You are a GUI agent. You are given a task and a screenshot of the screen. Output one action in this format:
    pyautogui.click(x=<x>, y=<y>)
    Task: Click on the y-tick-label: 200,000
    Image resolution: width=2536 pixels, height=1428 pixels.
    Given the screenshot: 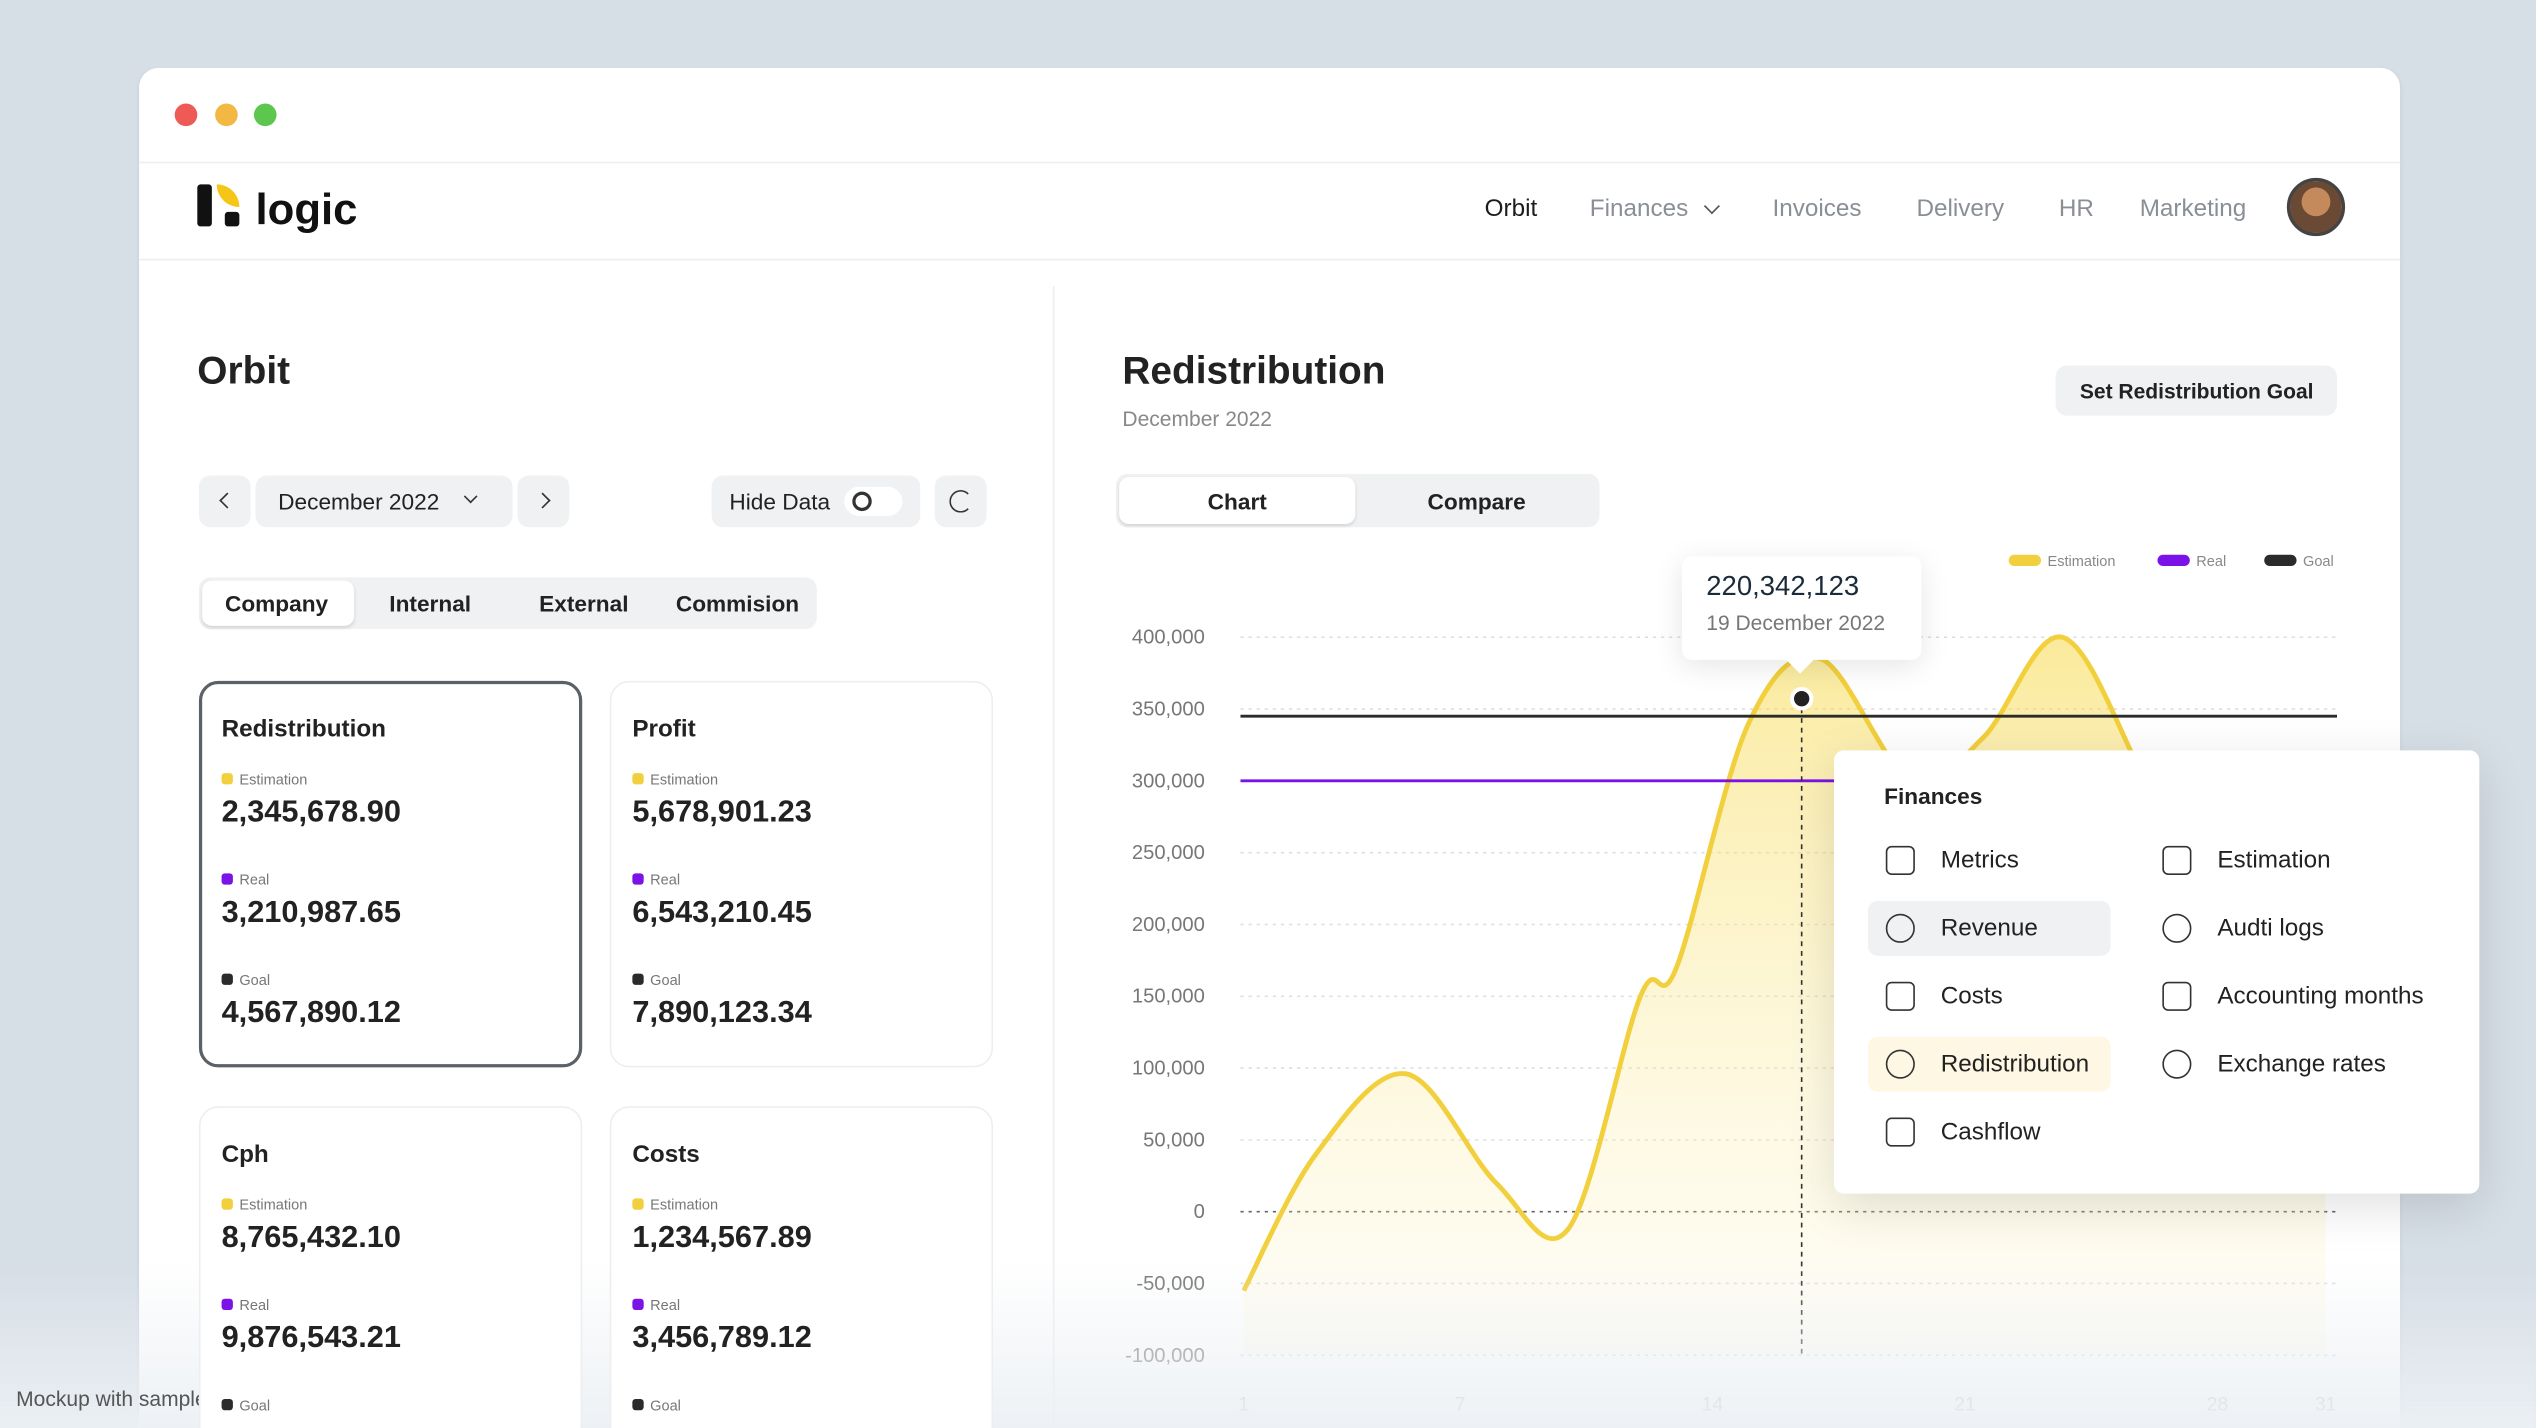 What is the action you would take?
    pyautogui.click(x=1168, y=925)
    